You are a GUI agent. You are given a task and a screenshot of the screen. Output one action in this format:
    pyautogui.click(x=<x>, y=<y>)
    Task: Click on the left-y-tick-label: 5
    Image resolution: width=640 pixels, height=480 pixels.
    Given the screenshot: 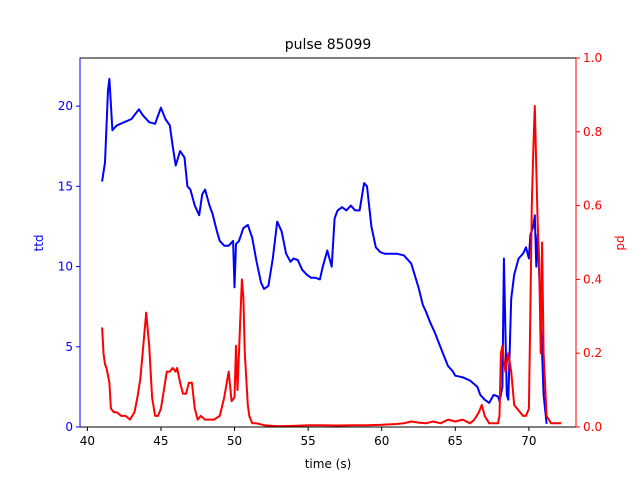 What is the action you would take?
    pyautogui.click(x=69, y=347)
    